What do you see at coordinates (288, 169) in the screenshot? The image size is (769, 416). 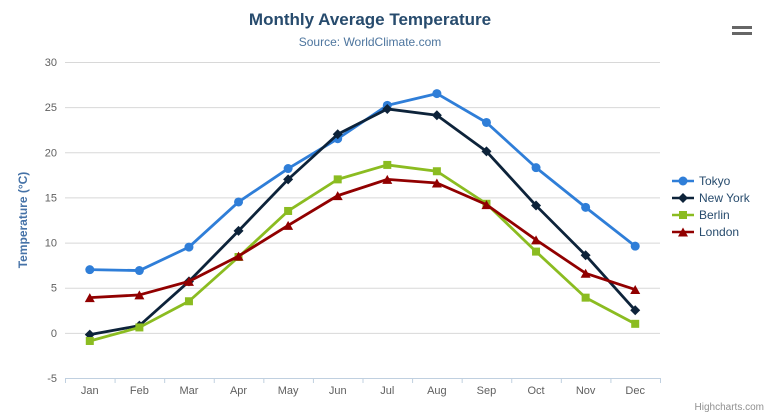 I see `marker-tokyo-may` at bounding box center [288, 169].